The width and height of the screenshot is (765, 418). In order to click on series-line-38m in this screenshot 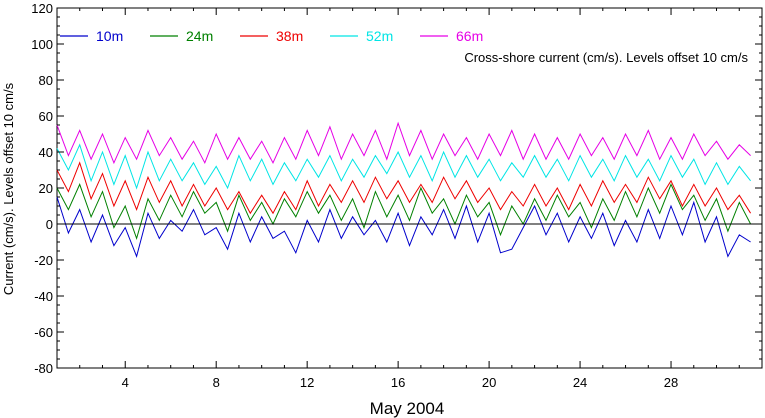, I will do `click(404, 188)`.